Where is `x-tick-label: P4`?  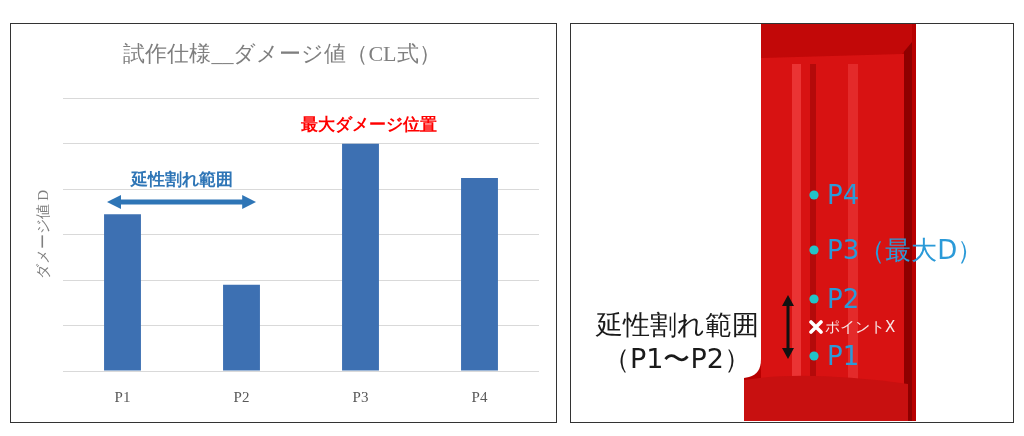 x-tick-label: P4 is located at coordinates (479, 396).